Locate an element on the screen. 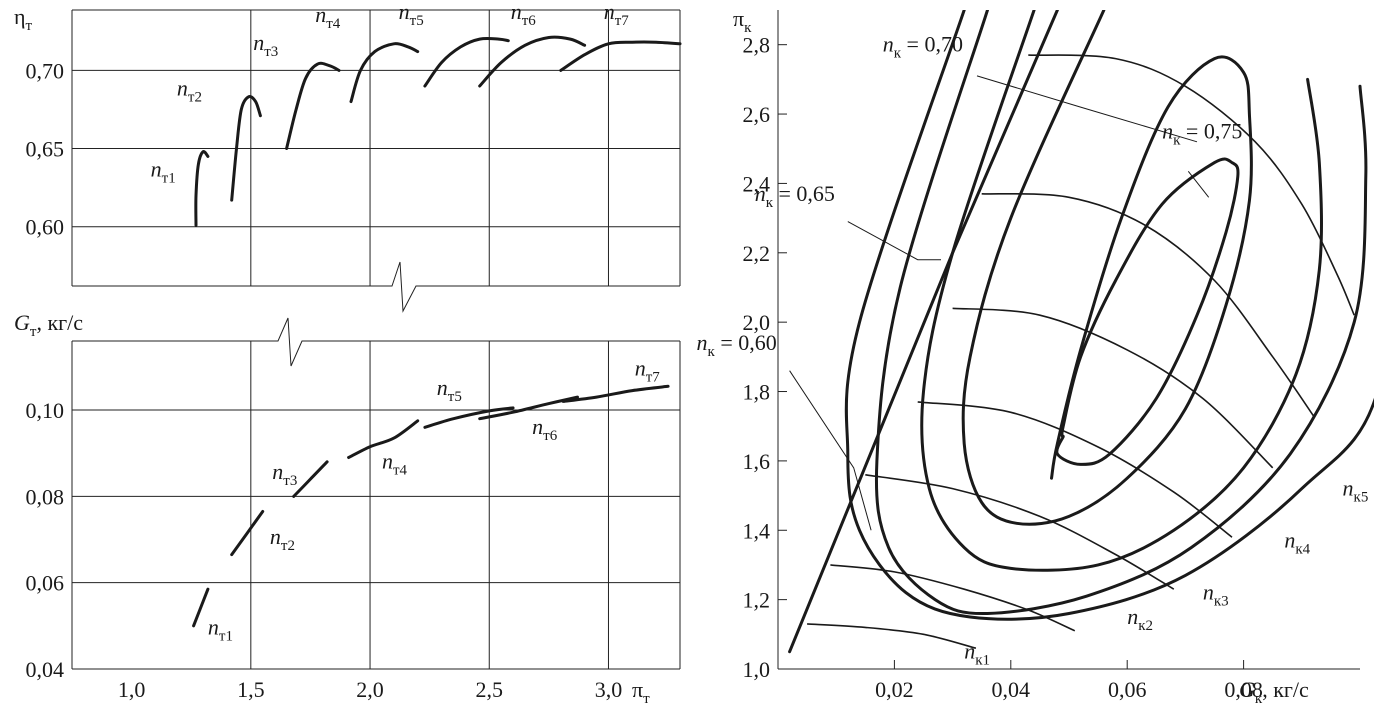  efficiency-annotation-value: = 0,75 is located at coordinates (1211, 130).